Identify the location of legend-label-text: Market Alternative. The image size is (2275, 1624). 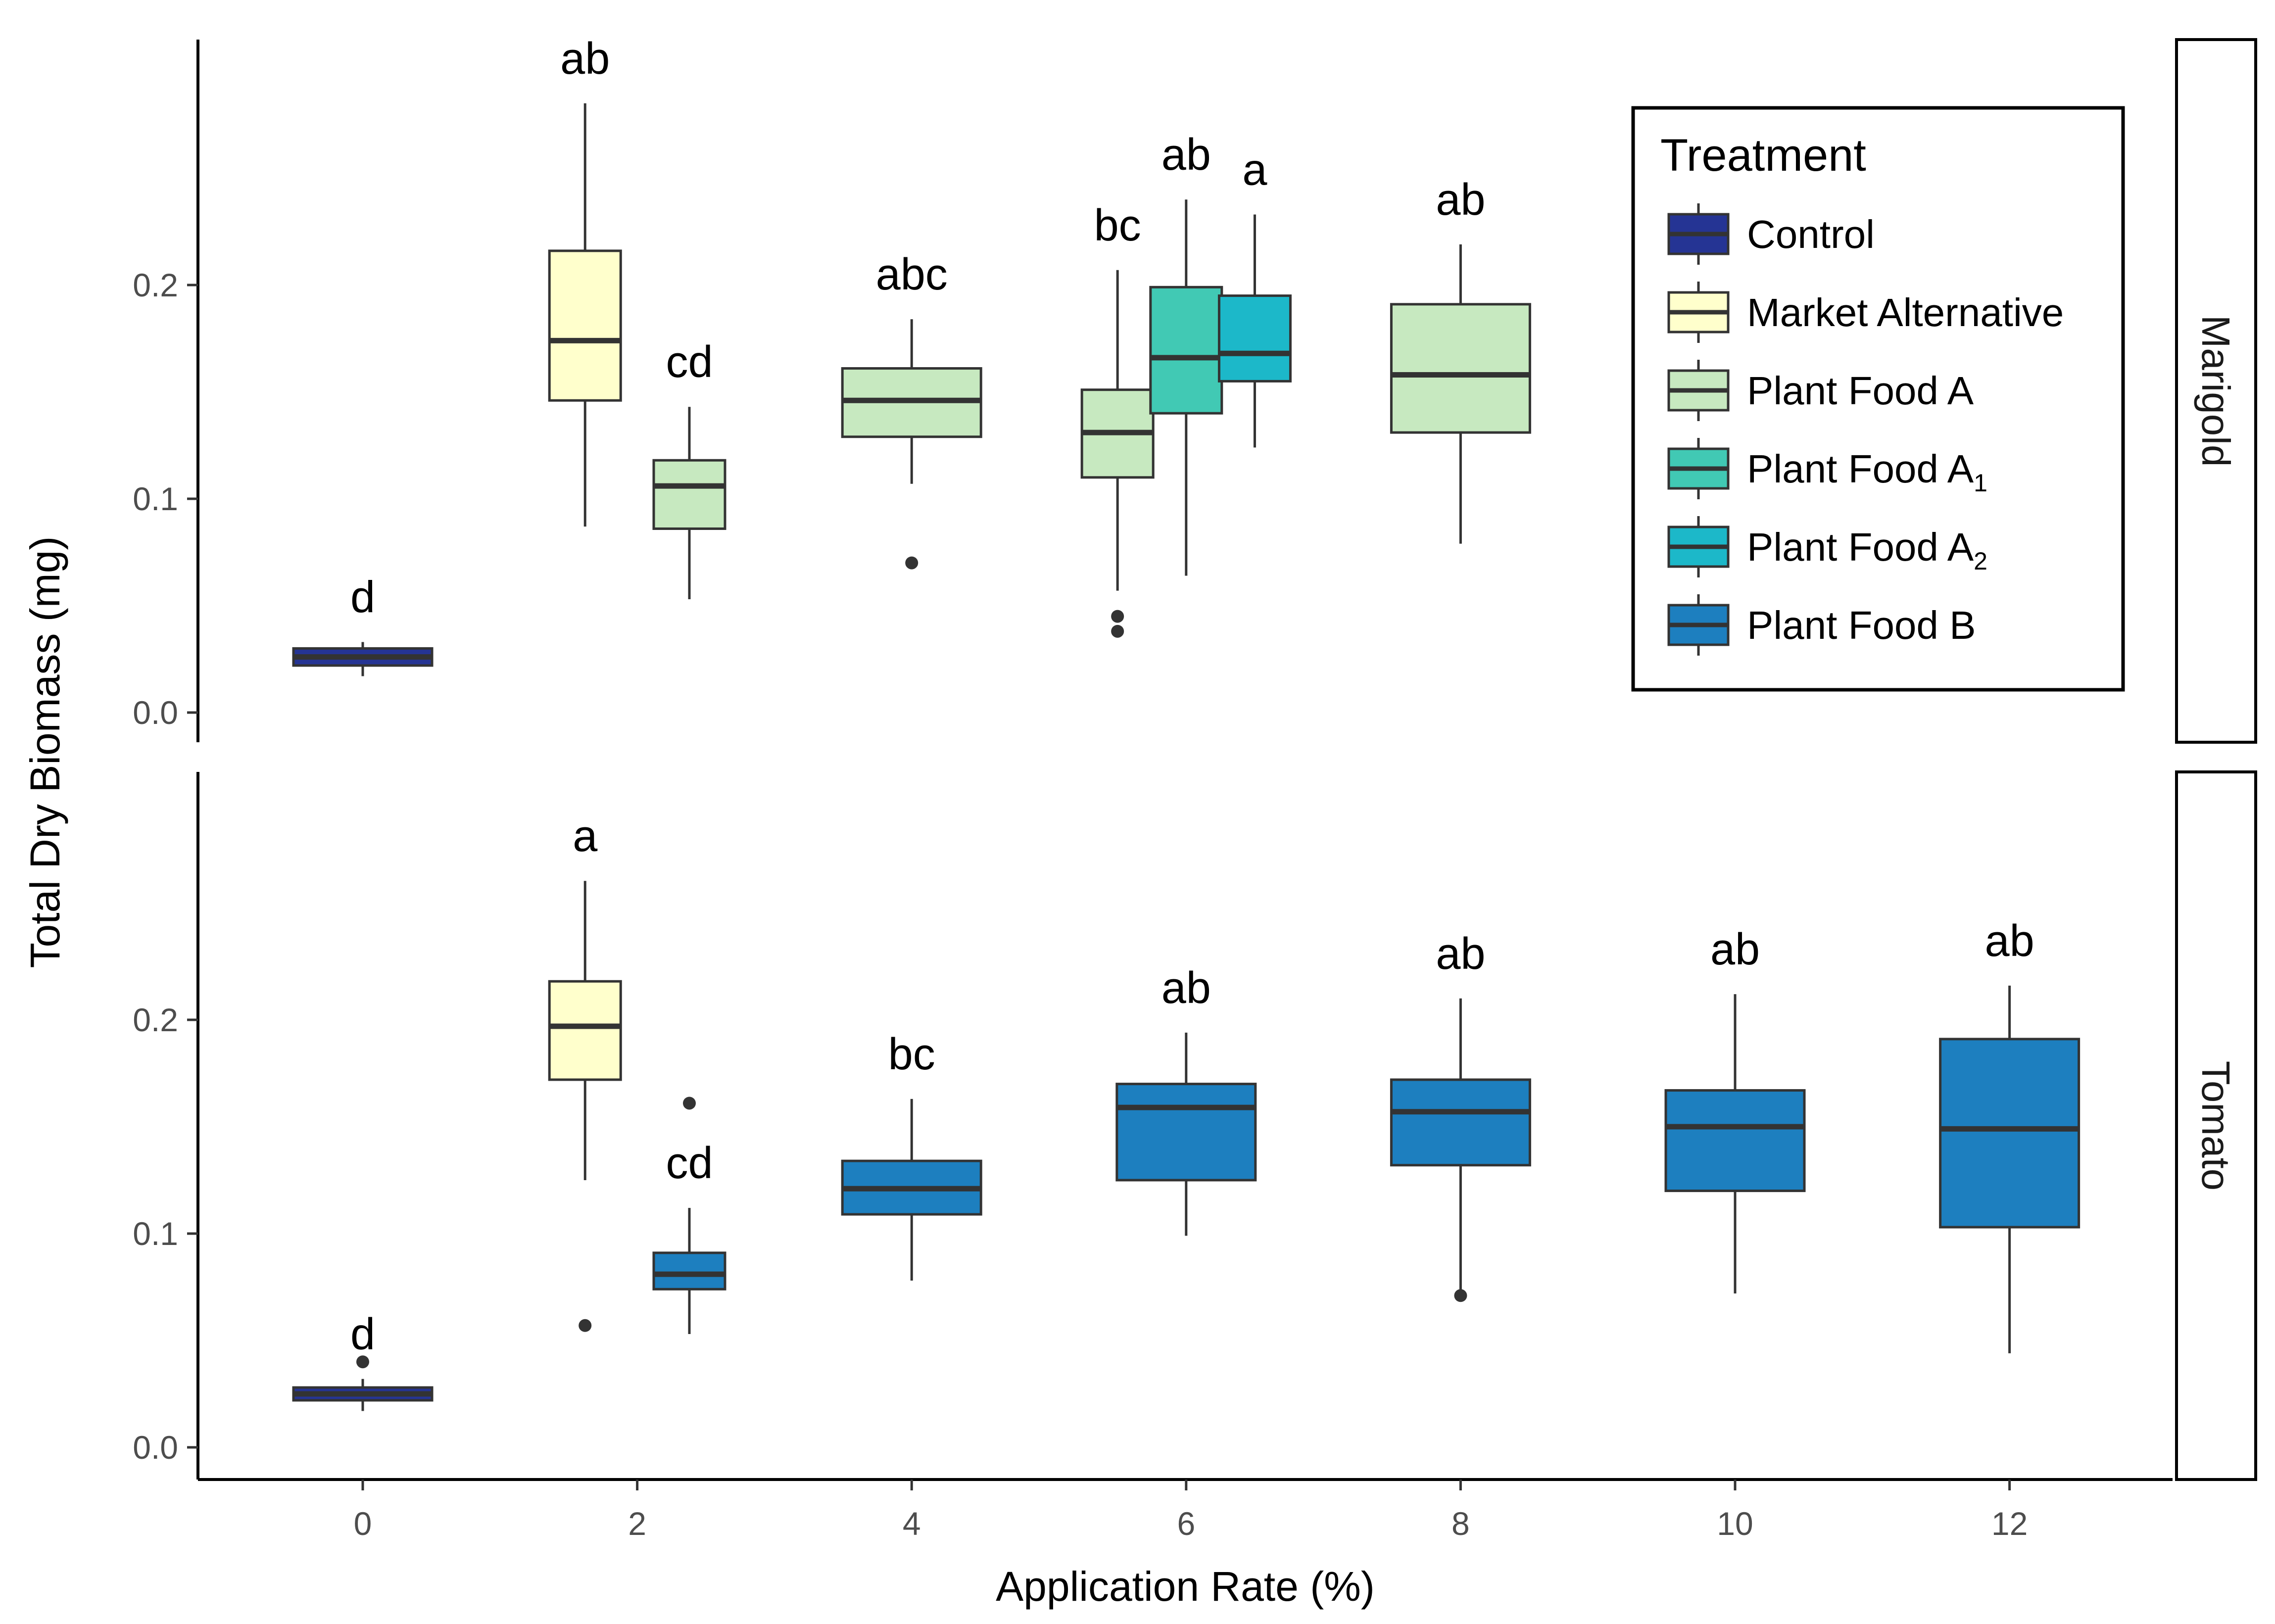
(1905, 312).